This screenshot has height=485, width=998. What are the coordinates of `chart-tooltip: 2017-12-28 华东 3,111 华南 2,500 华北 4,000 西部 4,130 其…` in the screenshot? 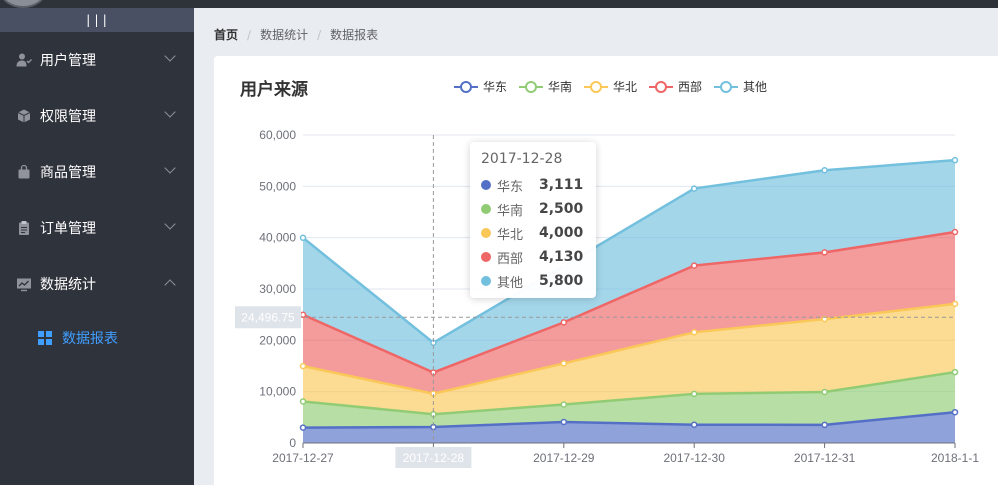 It's located at (533, 220).